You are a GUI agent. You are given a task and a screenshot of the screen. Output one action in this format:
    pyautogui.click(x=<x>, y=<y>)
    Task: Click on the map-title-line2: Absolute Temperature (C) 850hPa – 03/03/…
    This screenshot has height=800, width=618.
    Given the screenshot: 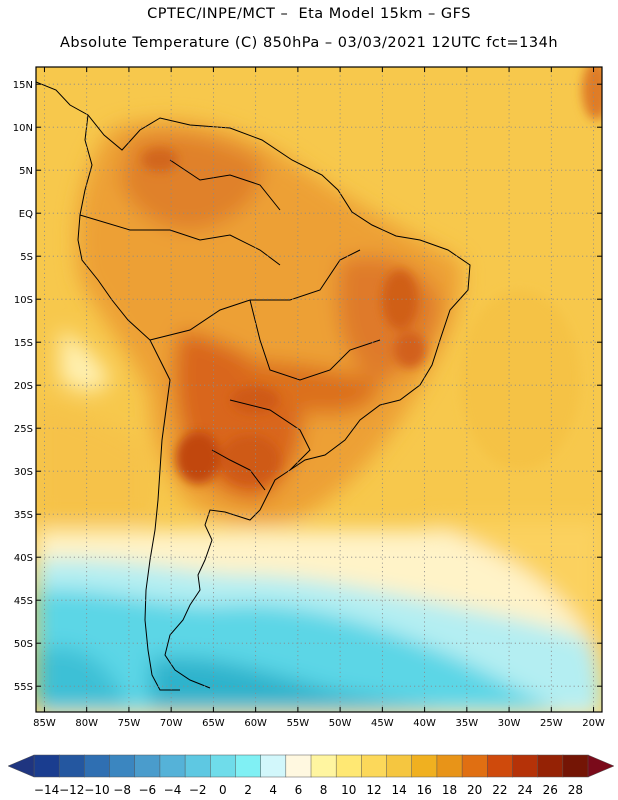 What is the action you would take?
    pyautogui.click(x=309, y=43)
    